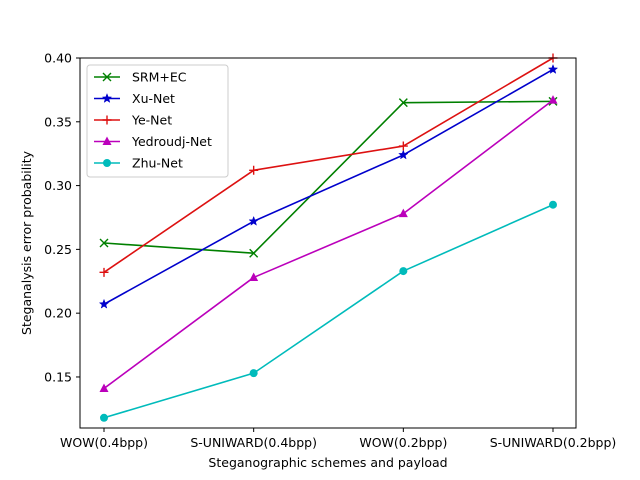 Image resolution: width=640 pixels, height=480 pixels. I want to click on y-axis-label: Steganalysis error probability, so click(26, 242).